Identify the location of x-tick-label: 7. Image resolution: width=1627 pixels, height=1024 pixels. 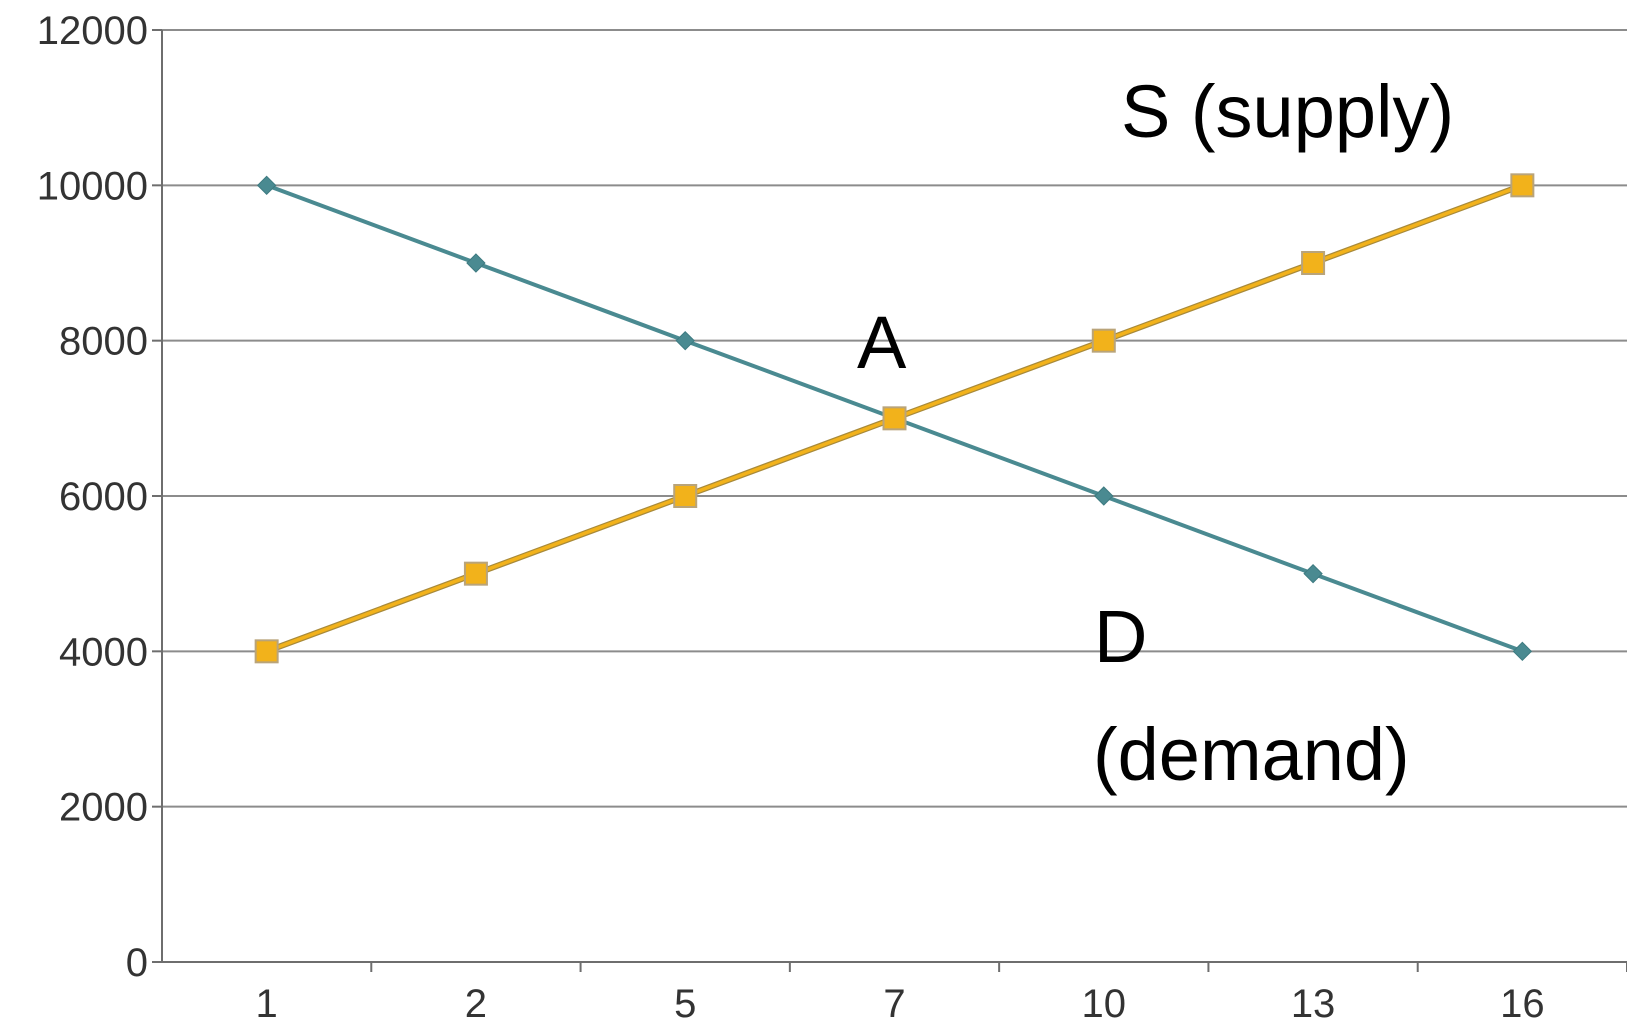
(894, 1003).